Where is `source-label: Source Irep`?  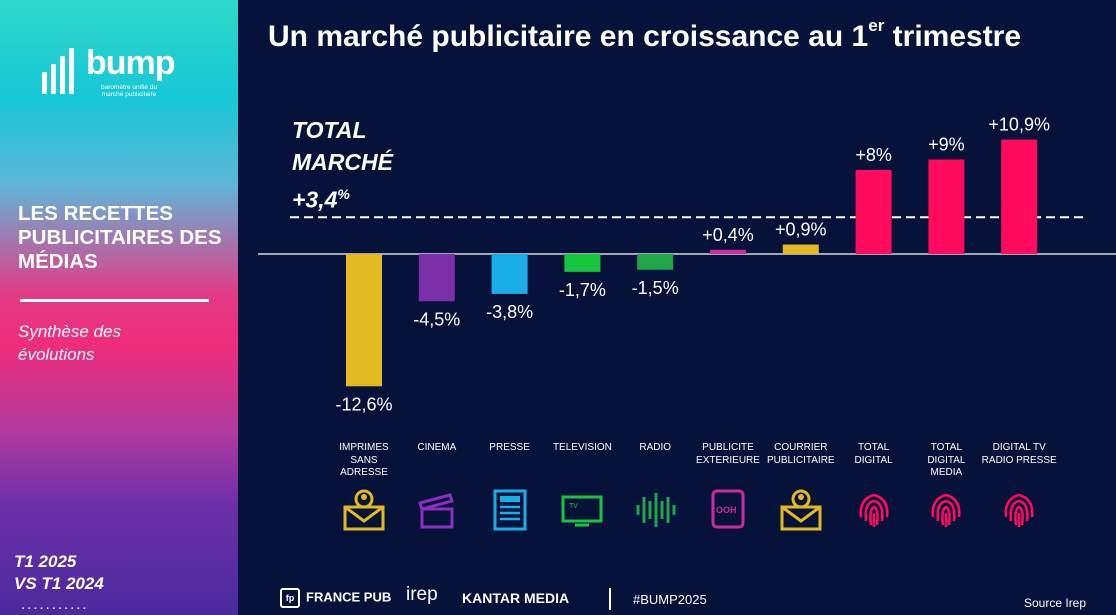 source-label: Source Irep is located at coordinates (1055, 603).